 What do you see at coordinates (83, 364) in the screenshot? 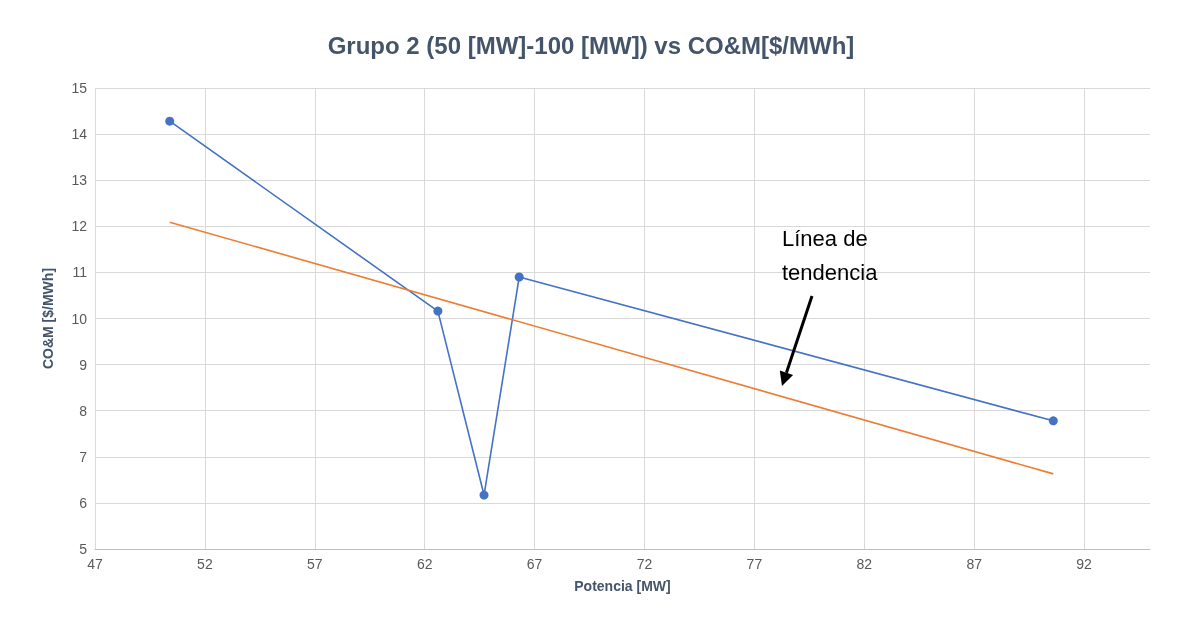
I see `y-tick-label: 9` at bounding box center [83, 364].